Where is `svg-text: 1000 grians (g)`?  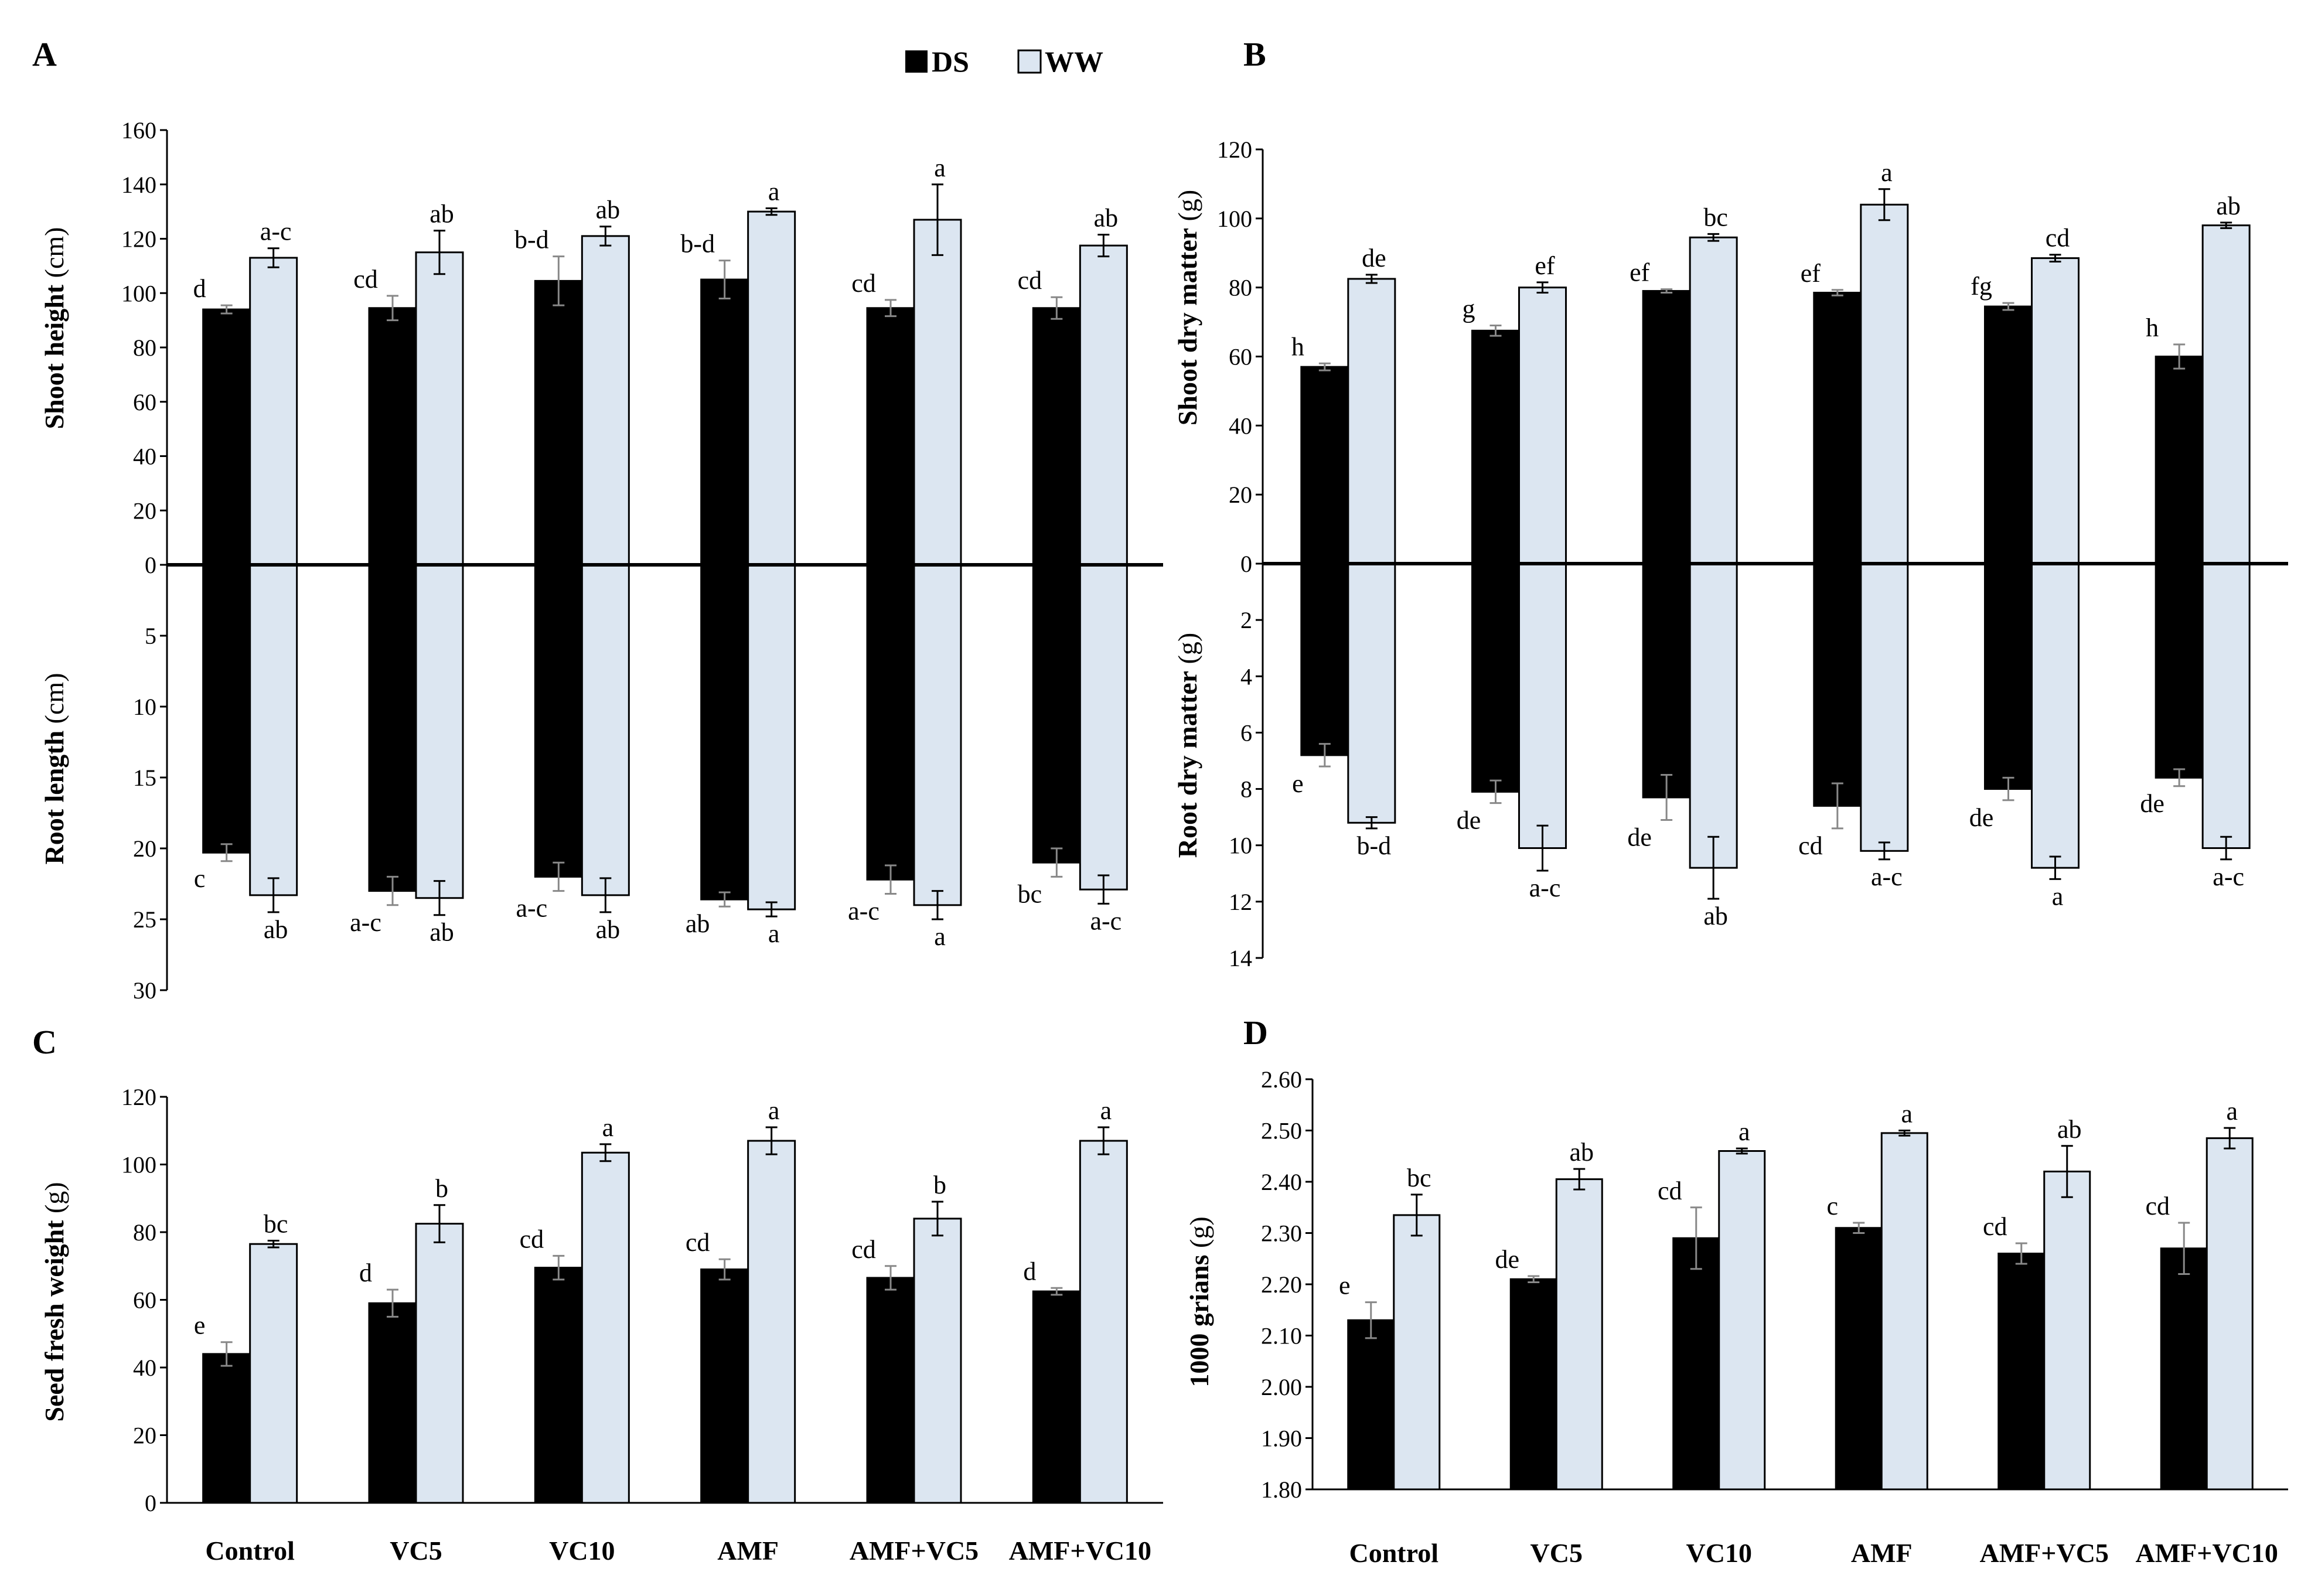
svg-text: 1000 grians (g) is located at coordinates (1199, 1302).